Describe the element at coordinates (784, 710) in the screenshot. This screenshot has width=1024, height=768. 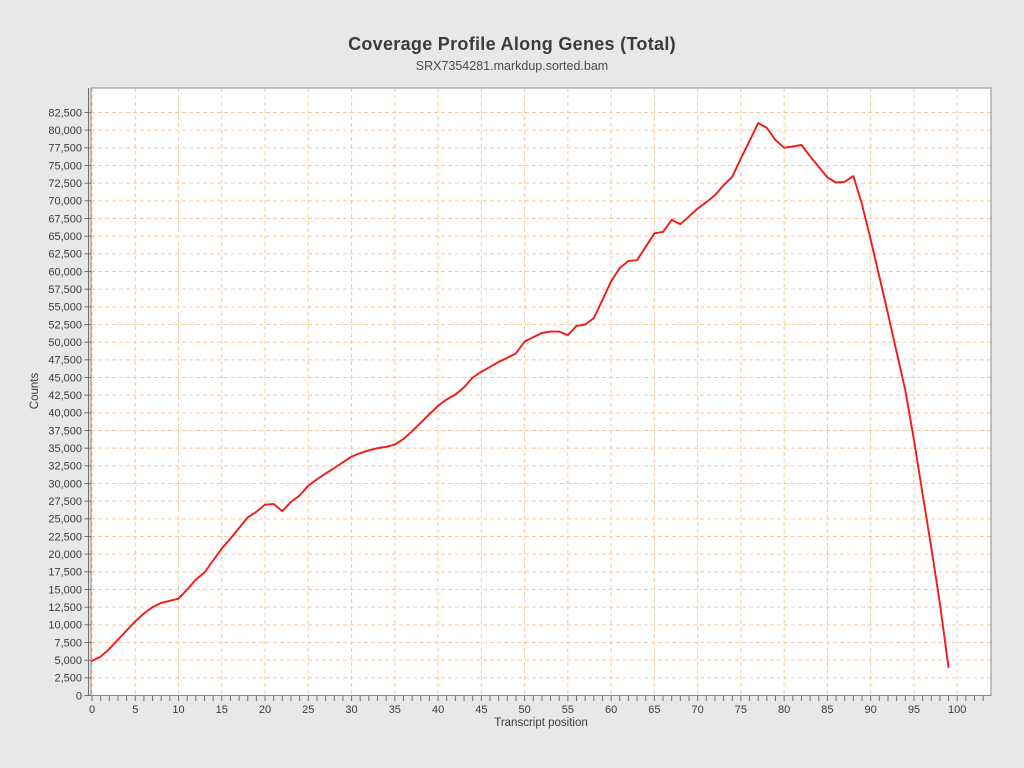
I see `svg-text: 80` at that location.